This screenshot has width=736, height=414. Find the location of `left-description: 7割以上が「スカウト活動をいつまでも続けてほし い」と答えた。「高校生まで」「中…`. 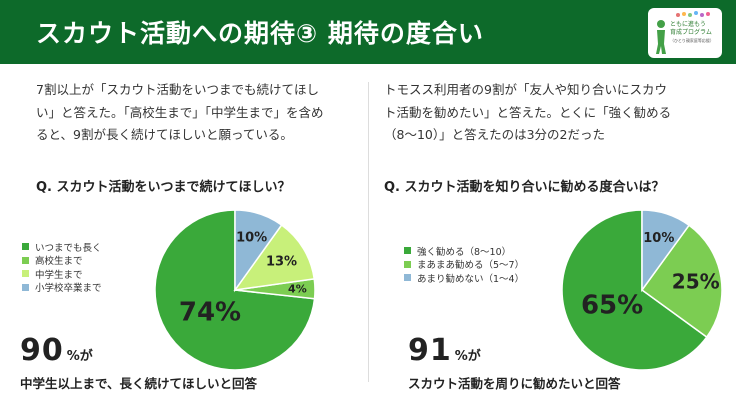

left-description: 7割以上が「スカウト活動をいつまでも続けてほし い」と答えた。「高校生まで」「中… is located at coordinates (180, 112).